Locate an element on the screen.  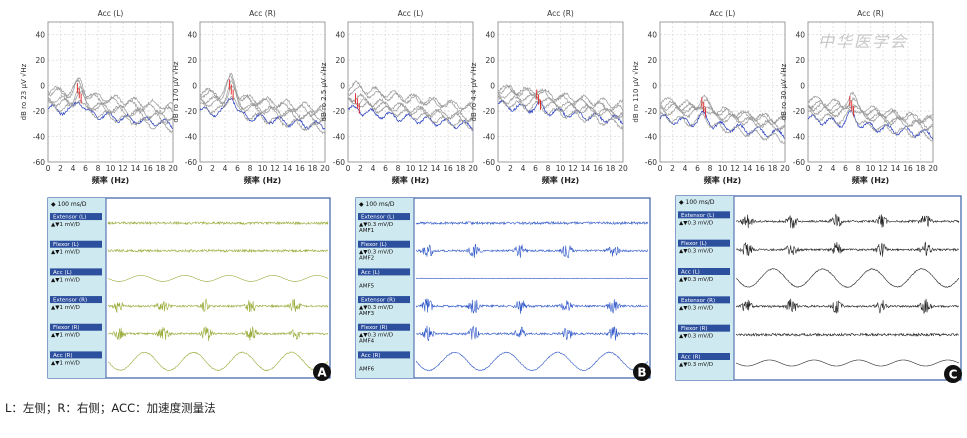
y-tick-label: 0 is located at coordinates (492, 86).